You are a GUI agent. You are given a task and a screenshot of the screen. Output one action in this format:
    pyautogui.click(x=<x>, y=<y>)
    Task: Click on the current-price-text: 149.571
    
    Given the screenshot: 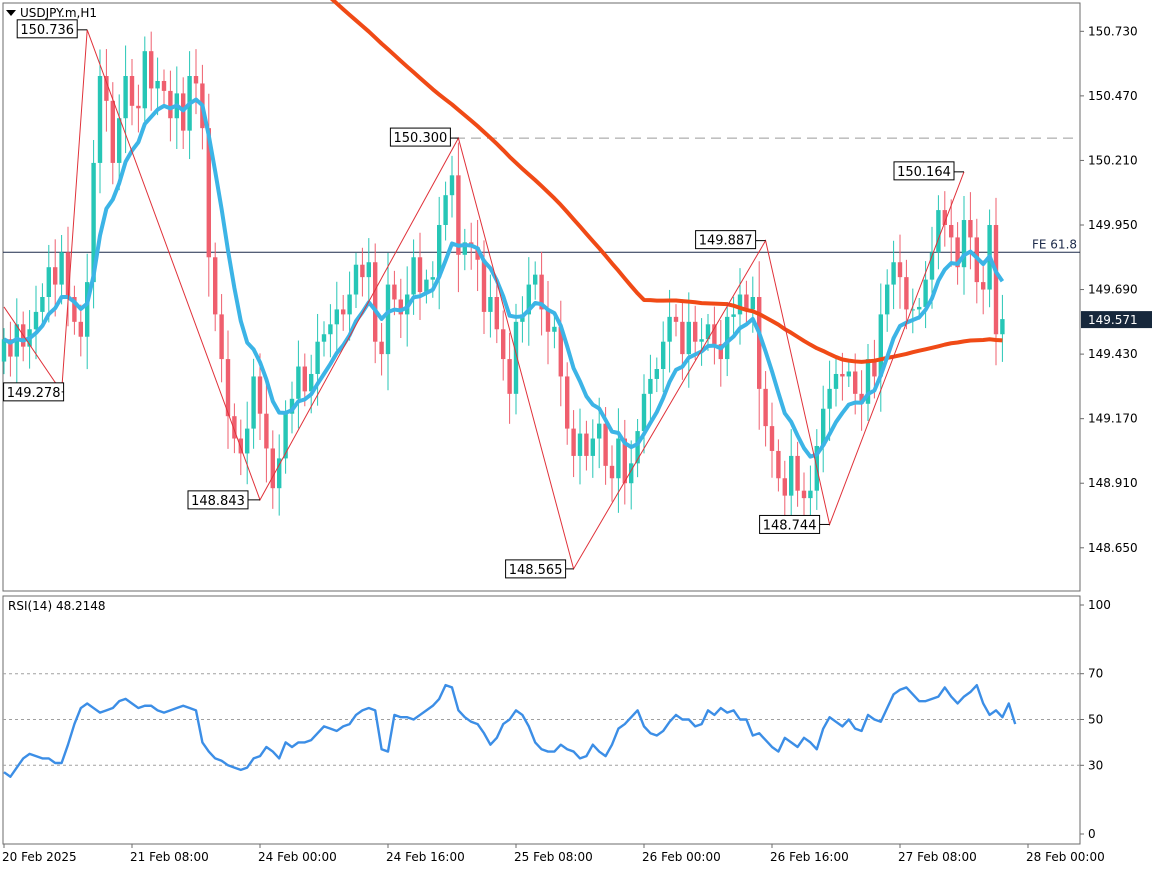 What is the action you would take?
    pyautogui.click(x=1113, y=320)
    